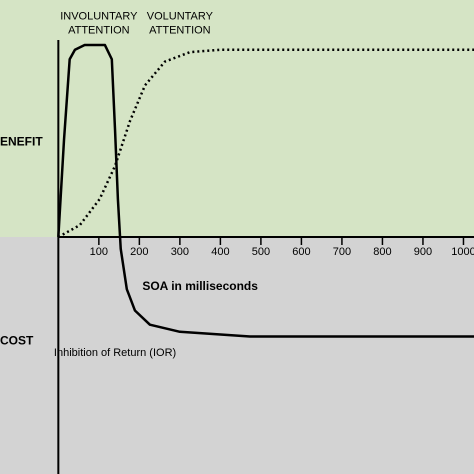  I want to click on x-tick-label: 700, so click(342, 252).